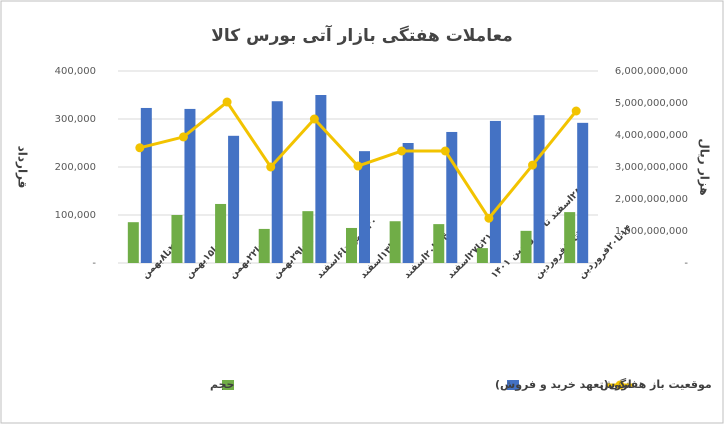 This screenshot has width=724, height=424. I want to click on y-axis-label: قرارداد, so click(23, 167).